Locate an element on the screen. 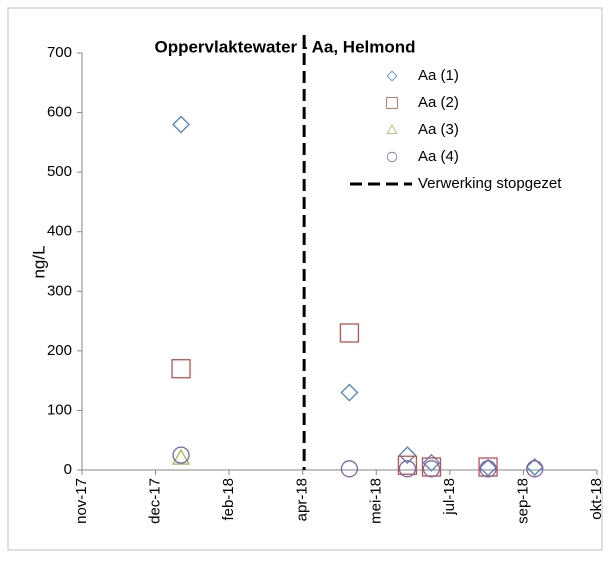  x-tick-label: jul-18 is located at coordinates (449, 497).